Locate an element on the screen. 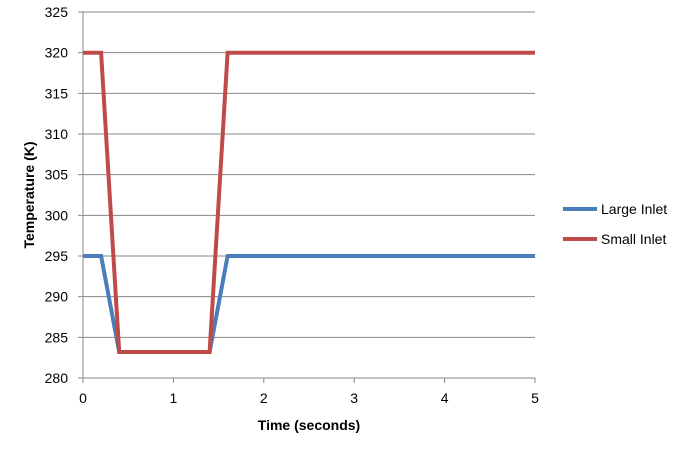  x-tick-label: 2 is located at coordinates (264, 398).